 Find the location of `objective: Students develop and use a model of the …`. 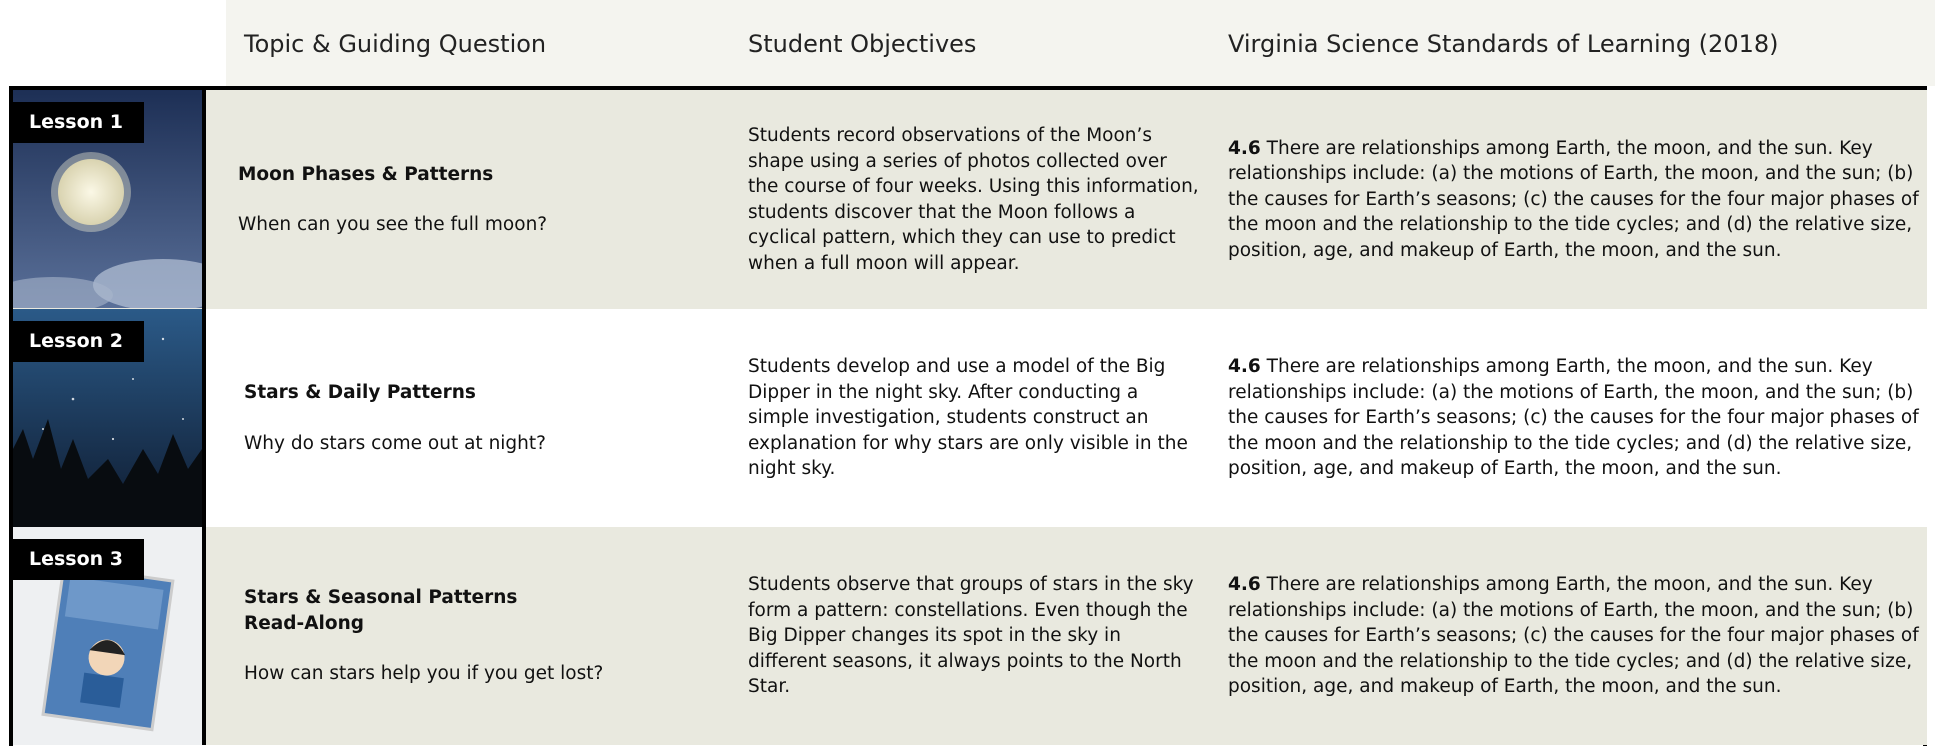

objective: Students develop and use a model of the … is located at coordinates (968, 418).